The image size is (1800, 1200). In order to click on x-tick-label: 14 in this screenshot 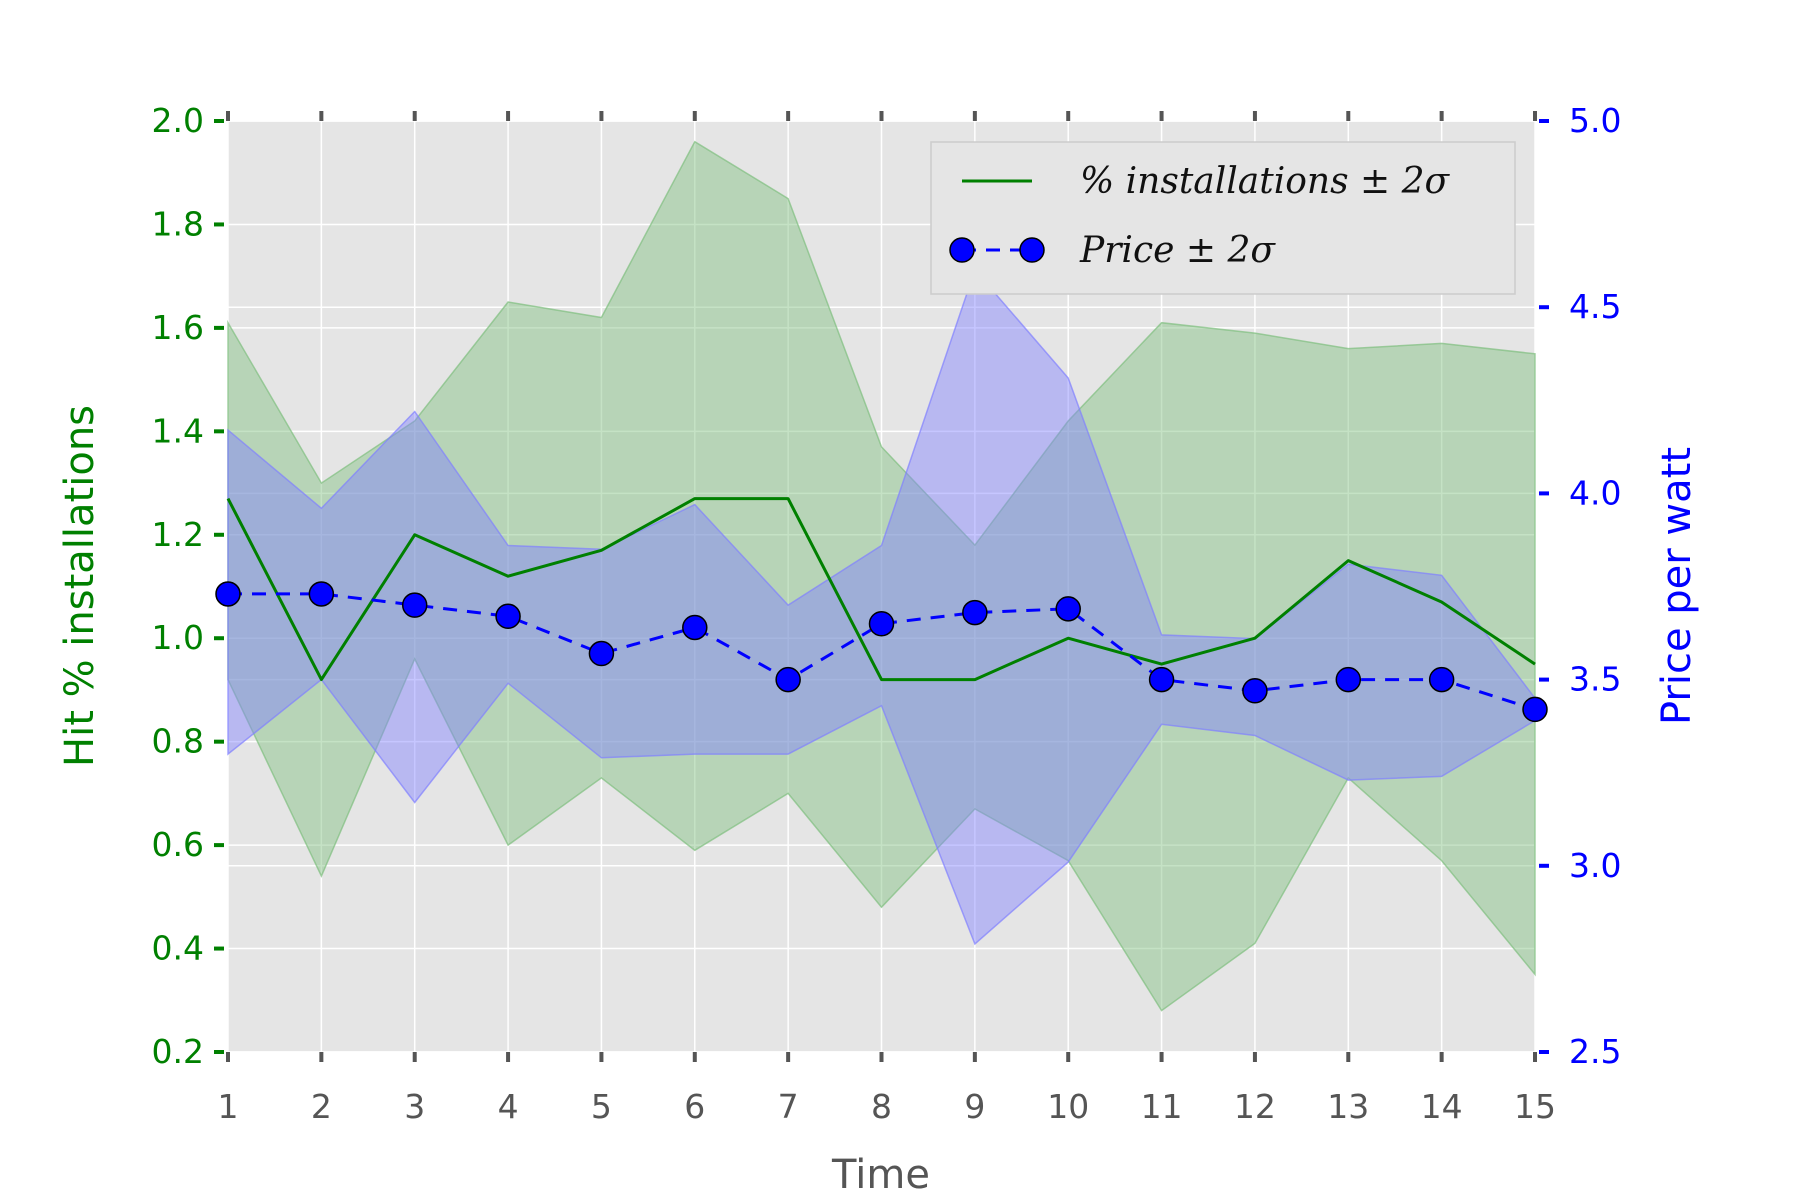, I will do `click(1442, 1106)`.